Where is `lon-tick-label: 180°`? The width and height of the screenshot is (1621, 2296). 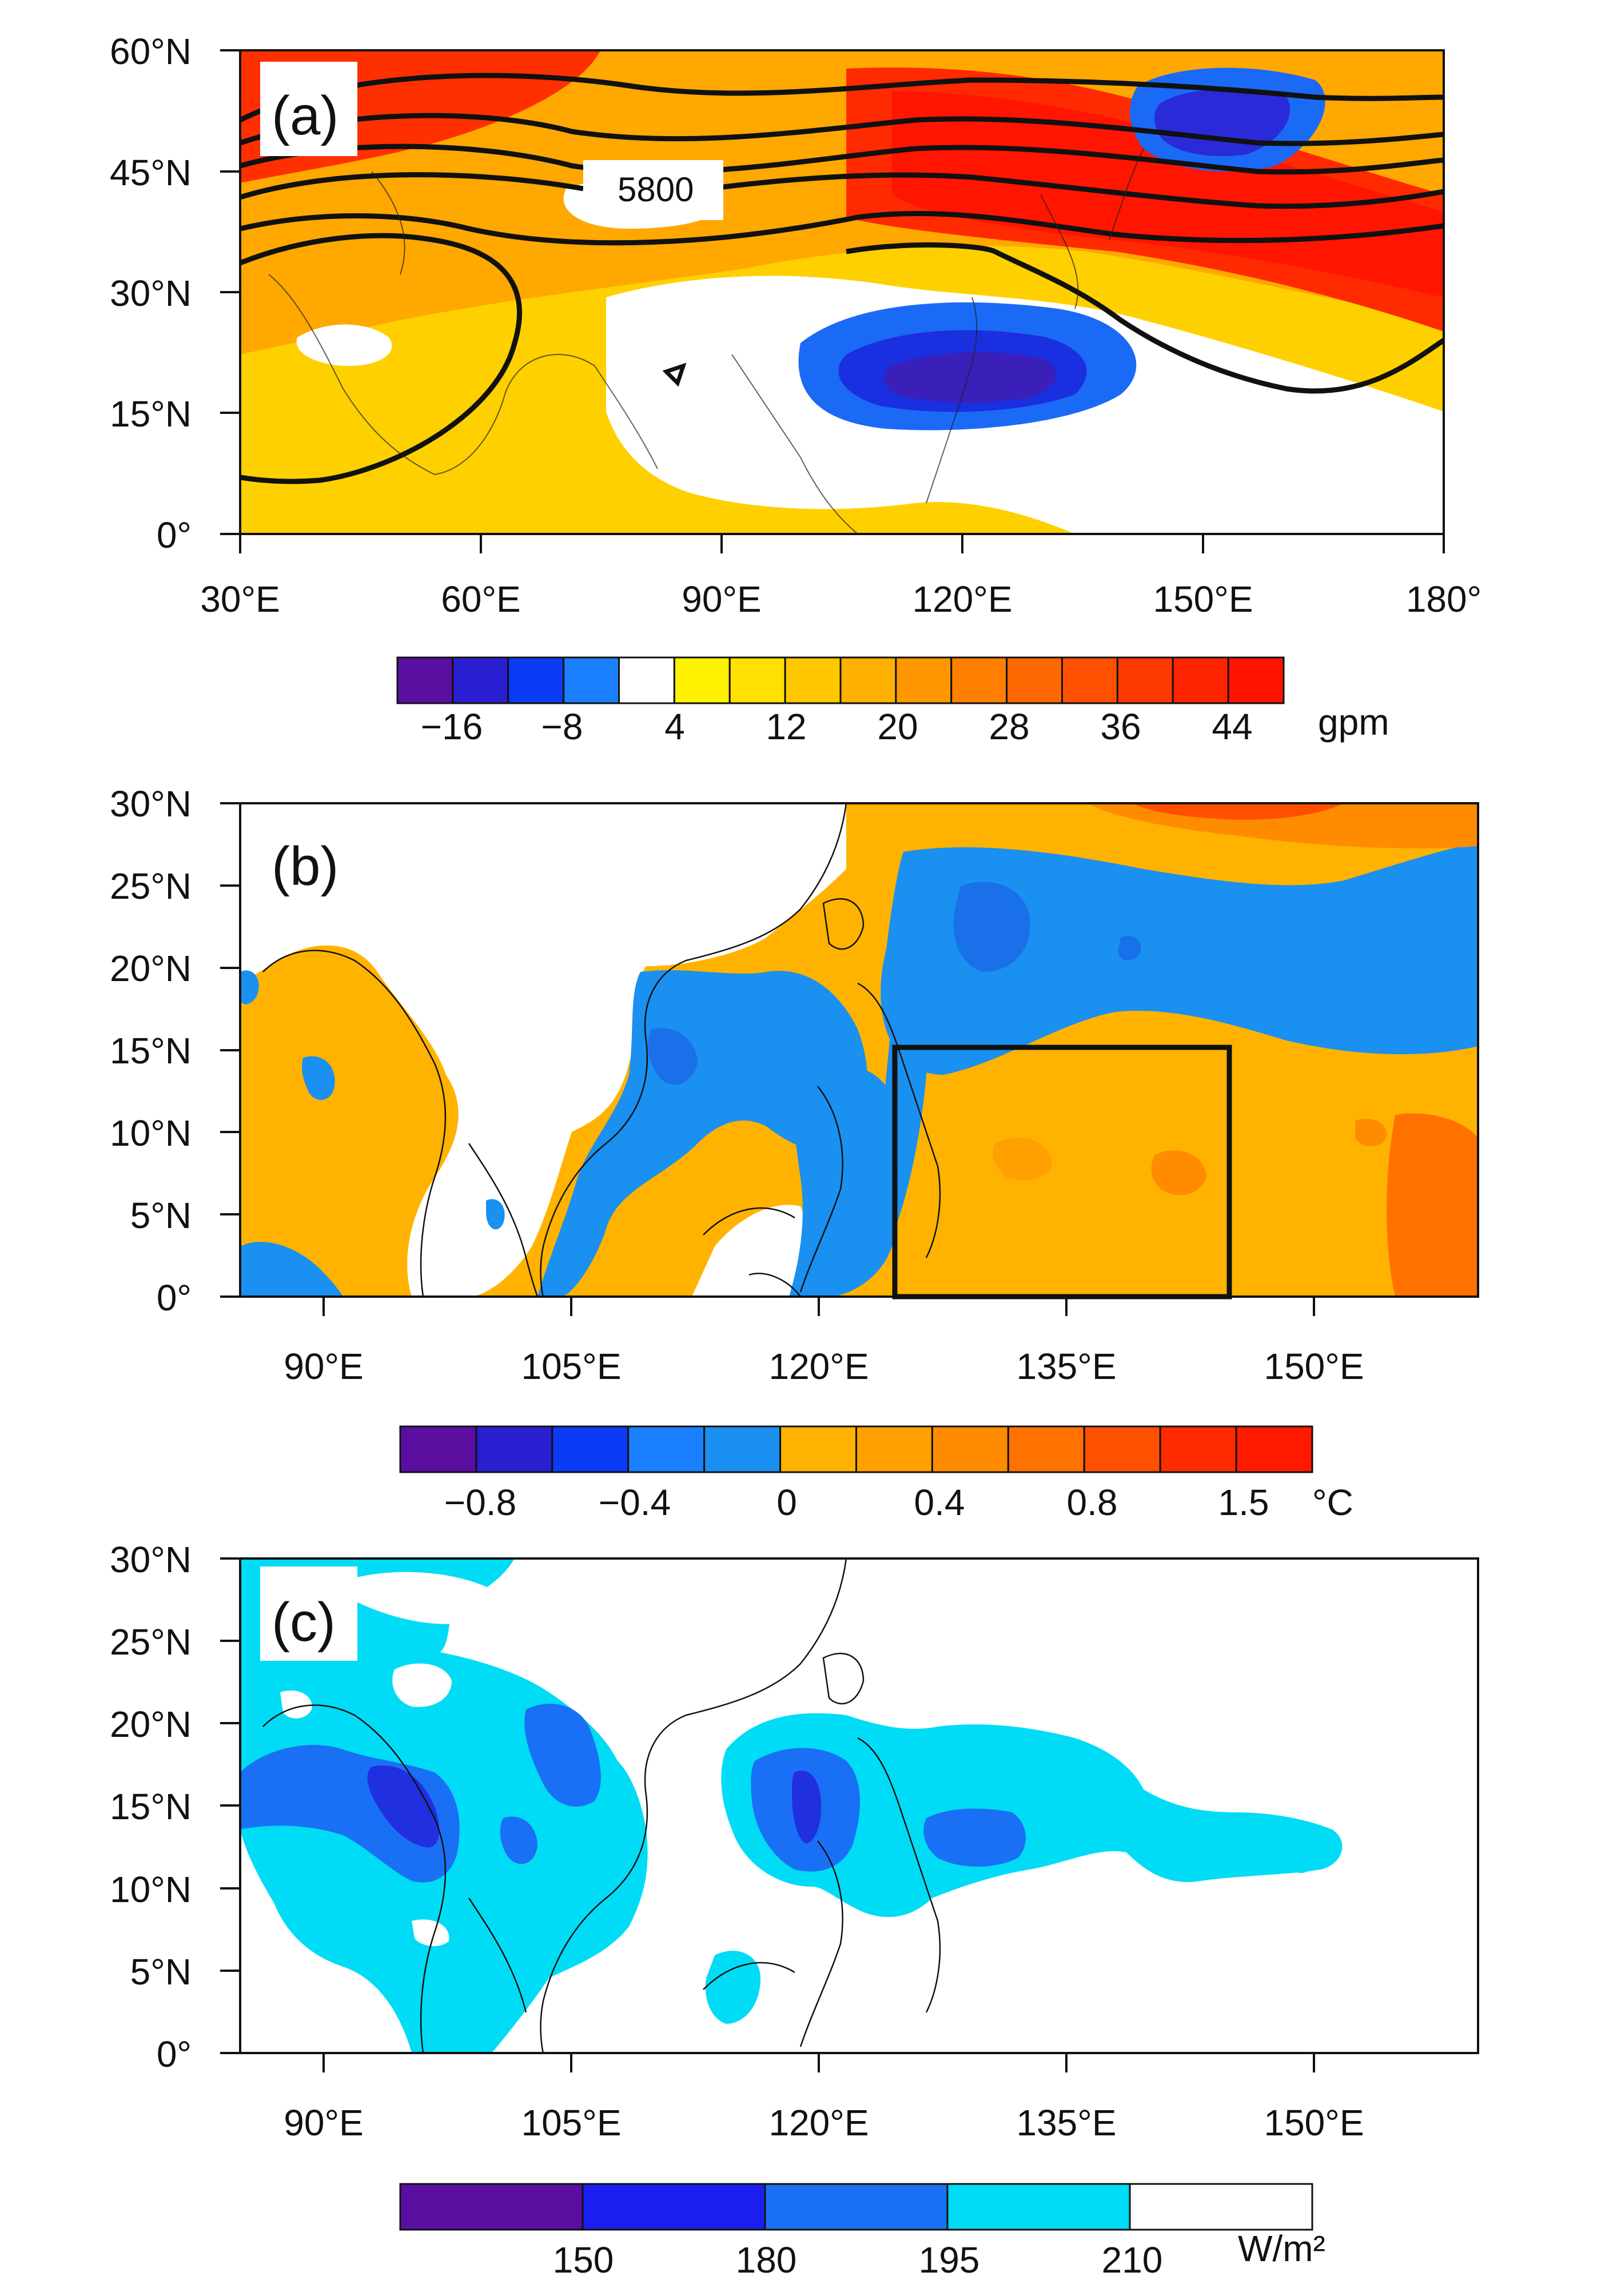
lon-tick-label: 180° is located at coordinates (1443, 600).